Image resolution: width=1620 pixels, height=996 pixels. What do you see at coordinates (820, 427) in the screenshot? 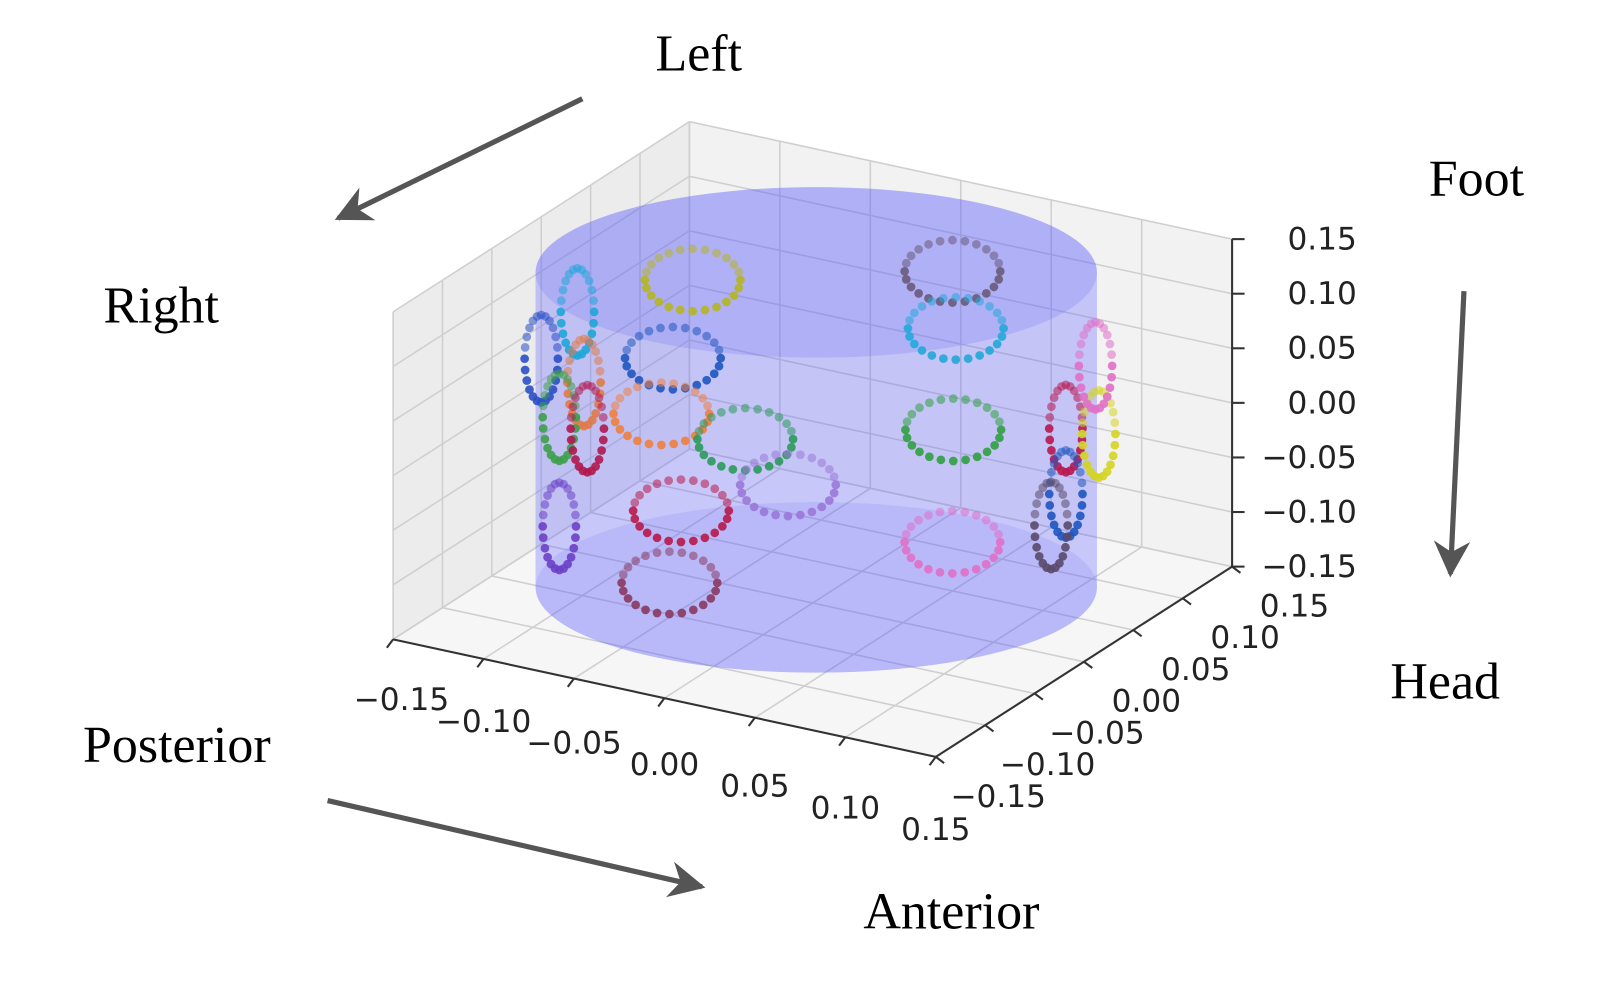
I see `ring-points` at bounding box center [820, 427].